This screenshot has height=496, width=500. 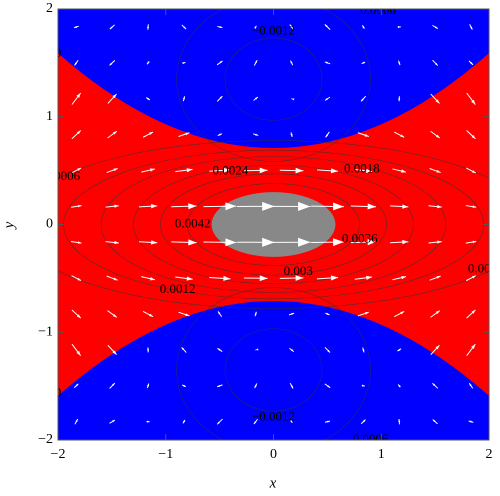 What do you see at coordinates (193, 222) in the screenshot?
I see `contour-label: 0.0042` at bounding box center [193, 222].